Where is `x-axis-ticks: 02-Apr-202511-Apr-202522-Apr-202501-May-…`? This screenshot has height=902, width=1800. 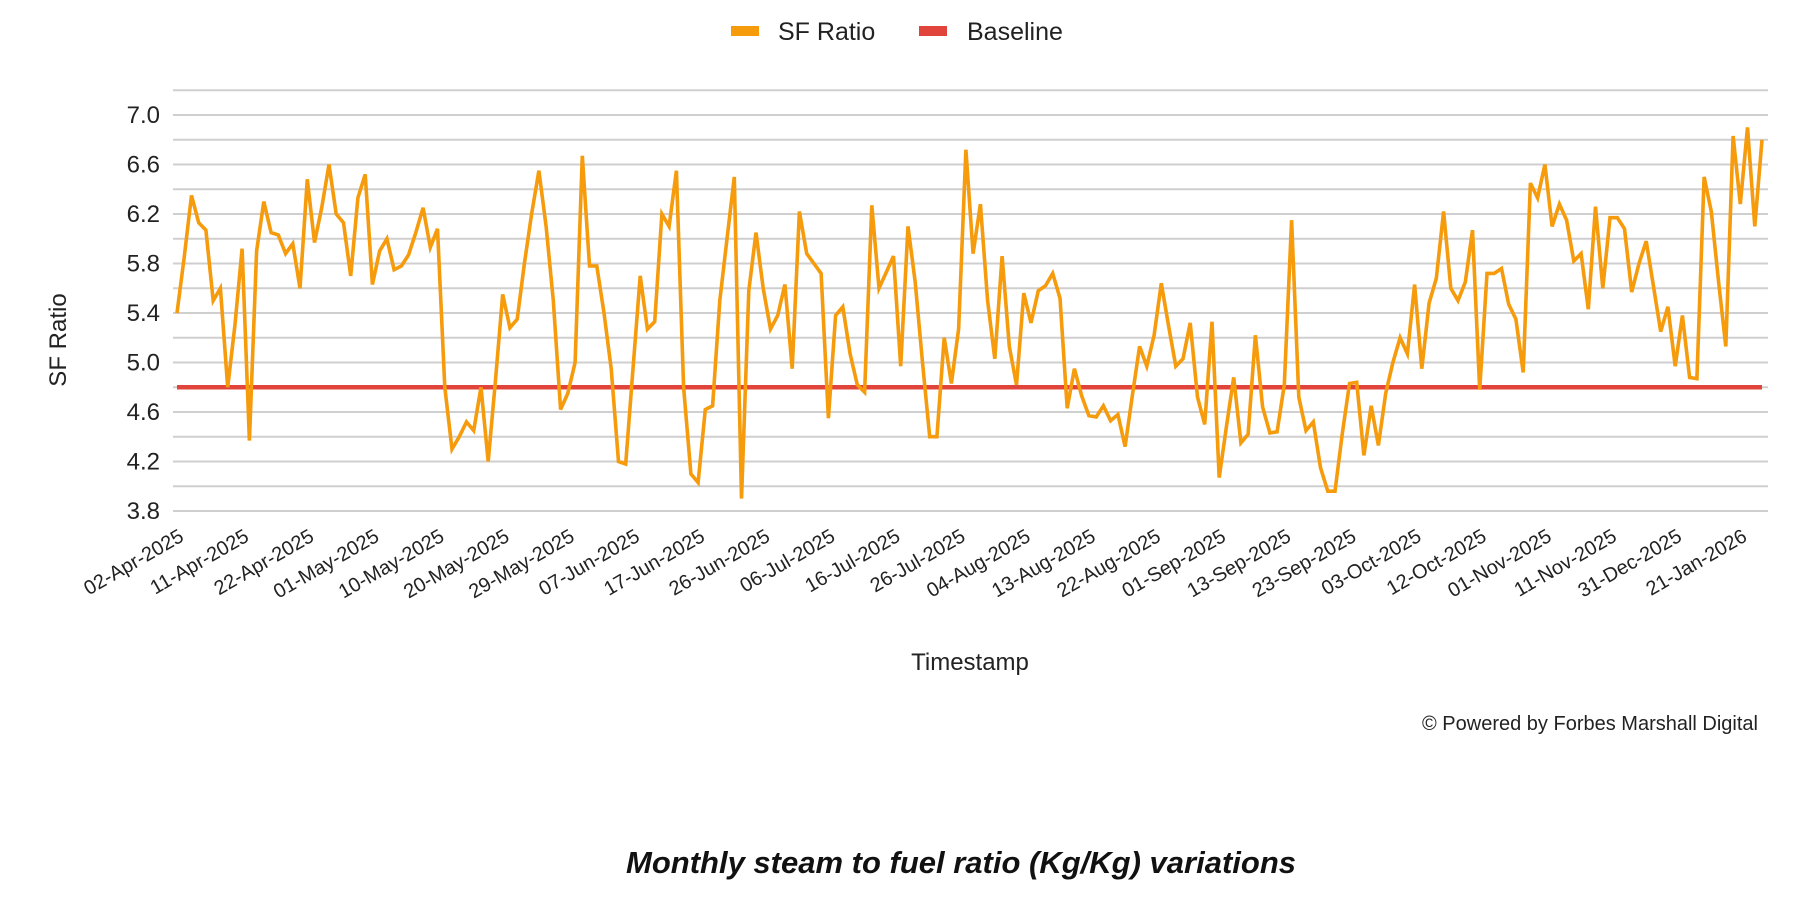 x-axis-ticks: 02-Apr-202511-Apr-202522-Apr-202501-May-… is located at coordinates (915, 564).